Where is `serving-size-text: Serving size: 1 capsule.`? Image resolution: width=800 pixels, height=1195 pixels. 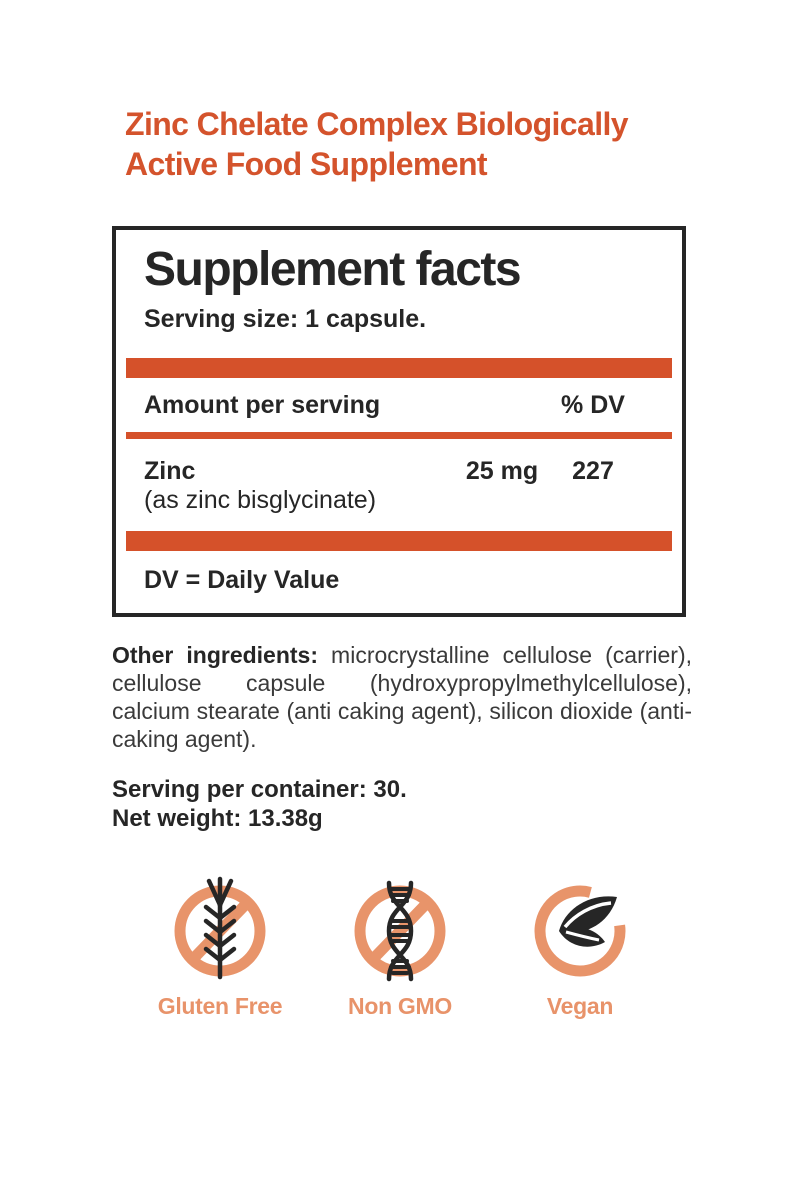
serving-size-text: Serving size: 1 capsule. is located at coordinates (285, 319).